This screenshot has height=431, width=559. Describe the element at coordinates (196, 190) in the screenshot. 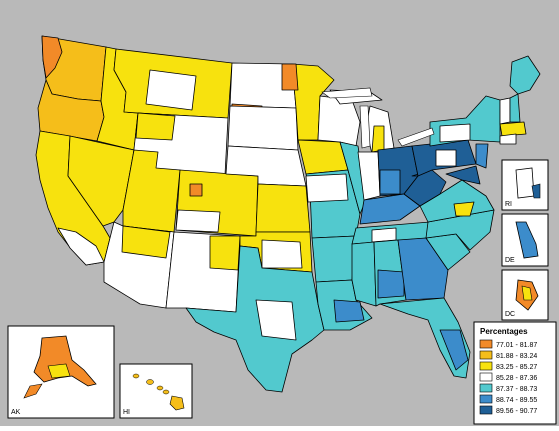

I see `region-colorado-orange` at that location.